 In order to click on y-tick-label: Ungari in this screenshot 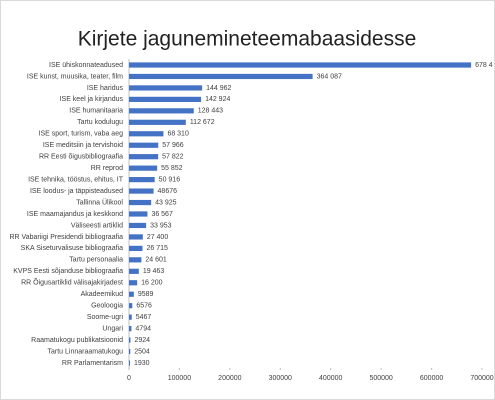, I will do `click(112, 328)`.